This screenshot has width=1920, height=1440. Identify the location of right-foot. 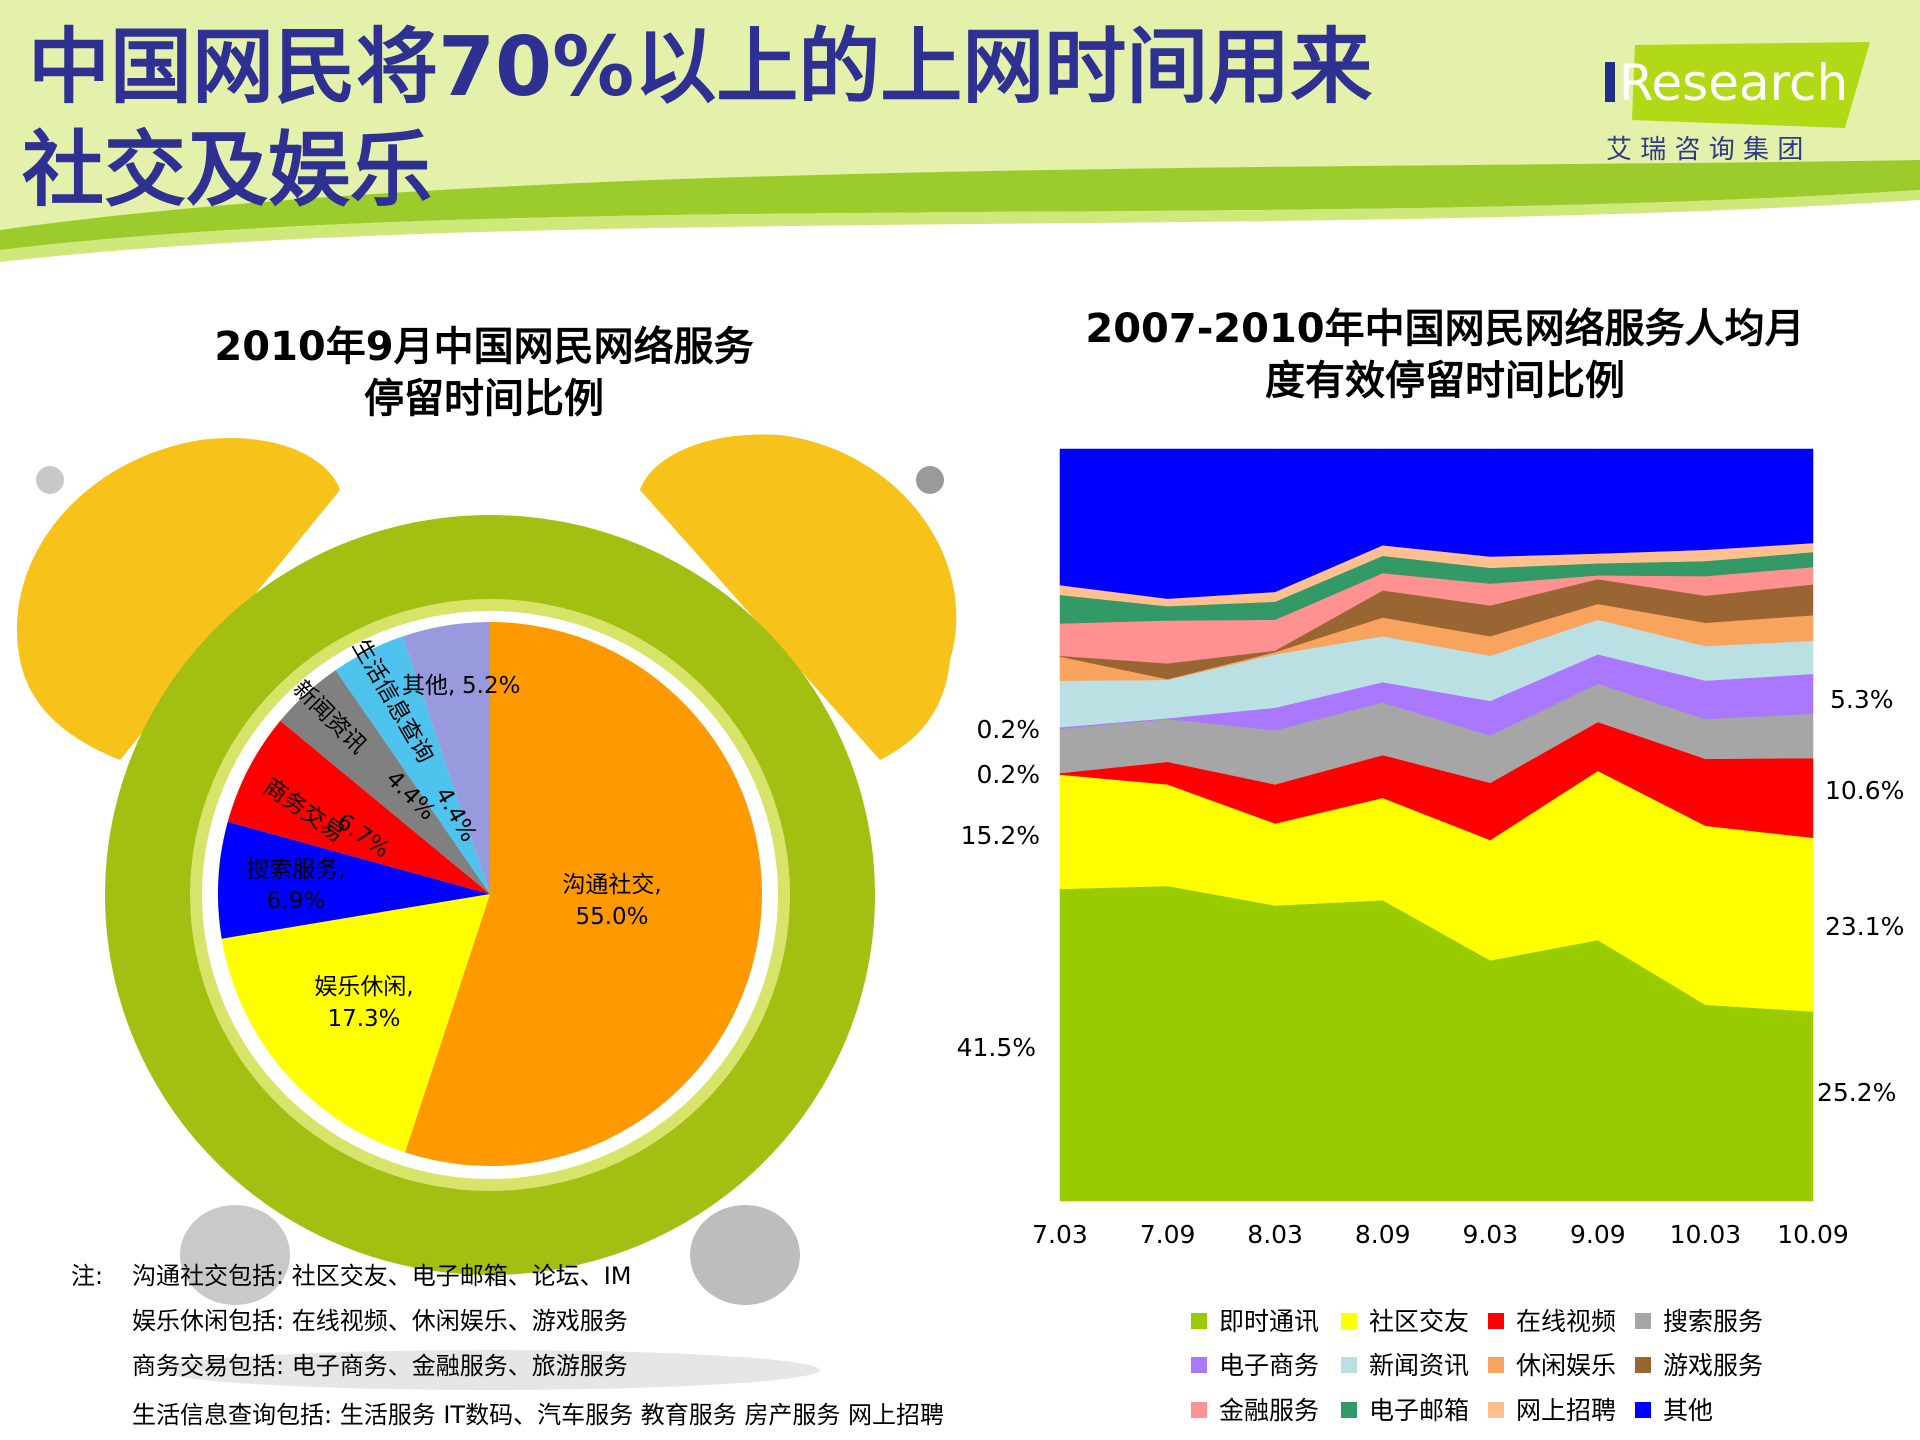
(745, 1255).